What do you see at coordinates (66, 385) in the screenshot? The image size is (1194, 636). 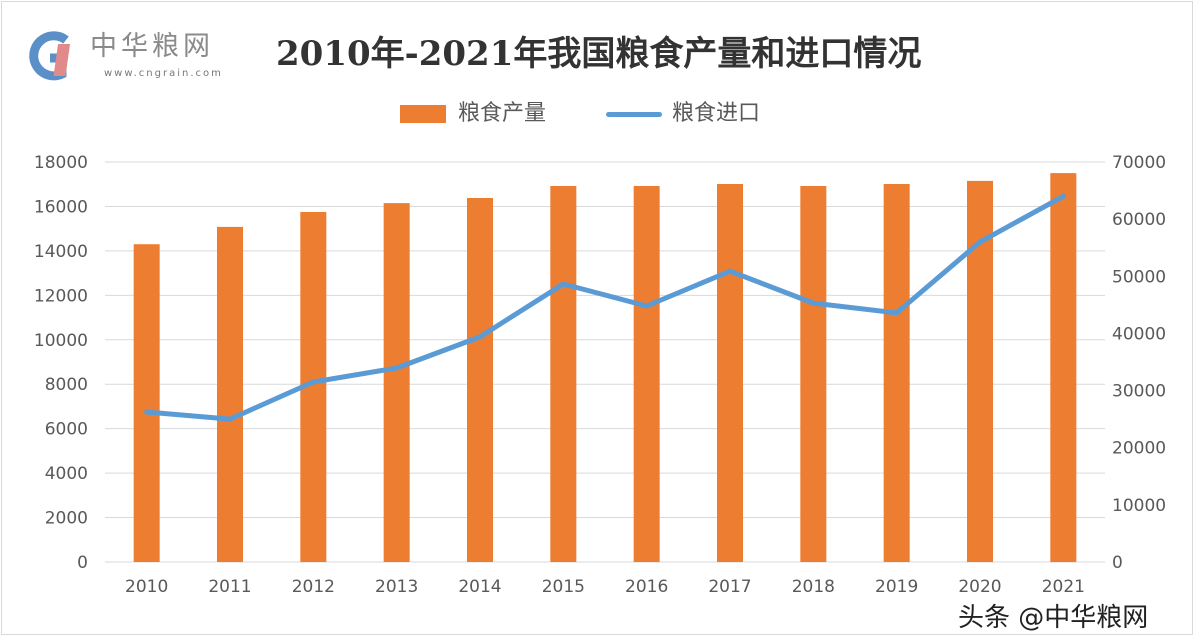 I see `left-axis-tick: 8000` at bounding box center [66, 385].